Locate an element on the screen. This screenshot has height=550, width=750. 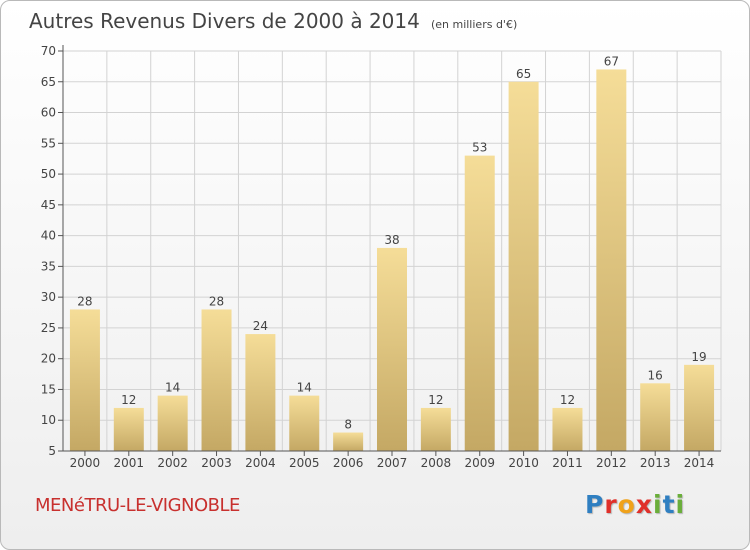
bar-value-label: 16 is located at coordinates (655, 375).